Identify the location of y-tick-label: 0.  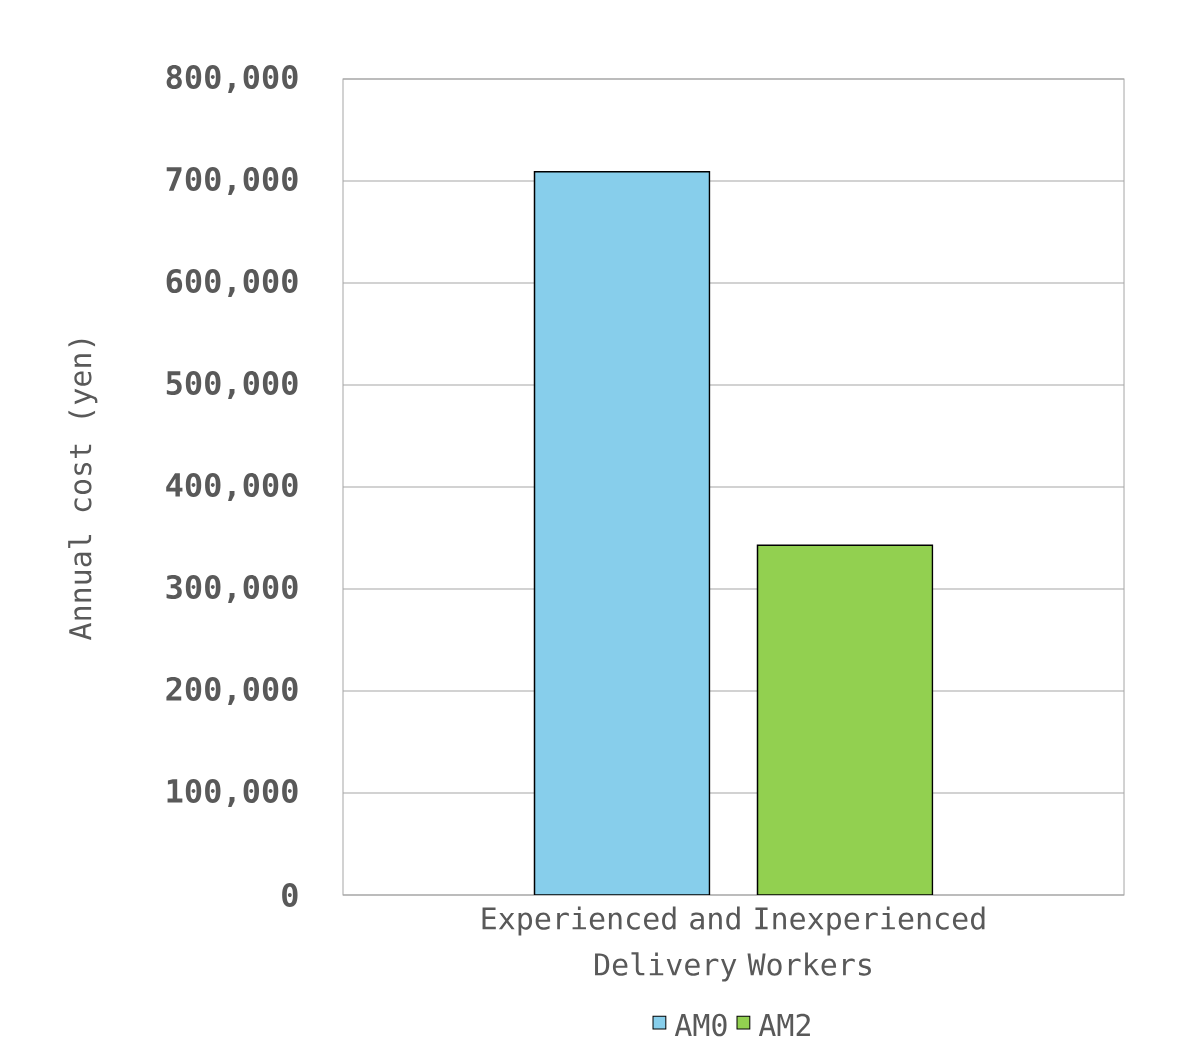
(290, 895).